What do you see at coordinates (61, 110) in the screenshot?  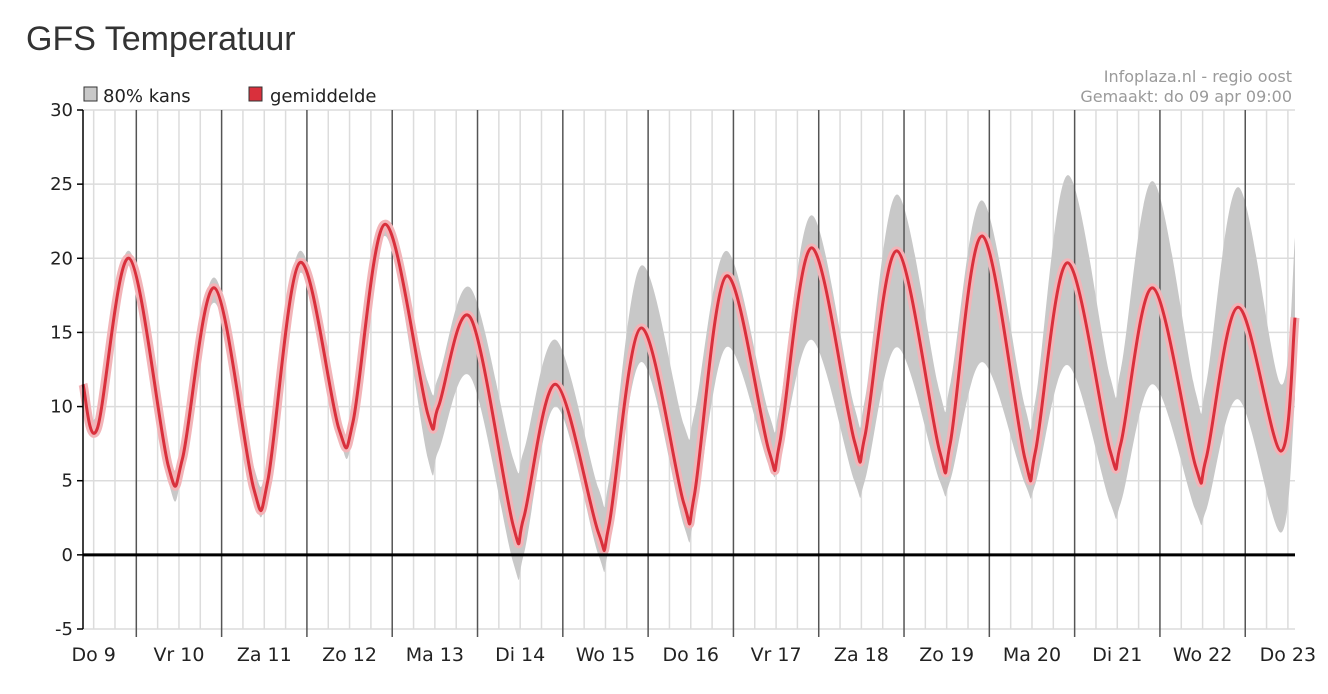 I see `y-tick-label: 30` at bounding box center [61, 110].